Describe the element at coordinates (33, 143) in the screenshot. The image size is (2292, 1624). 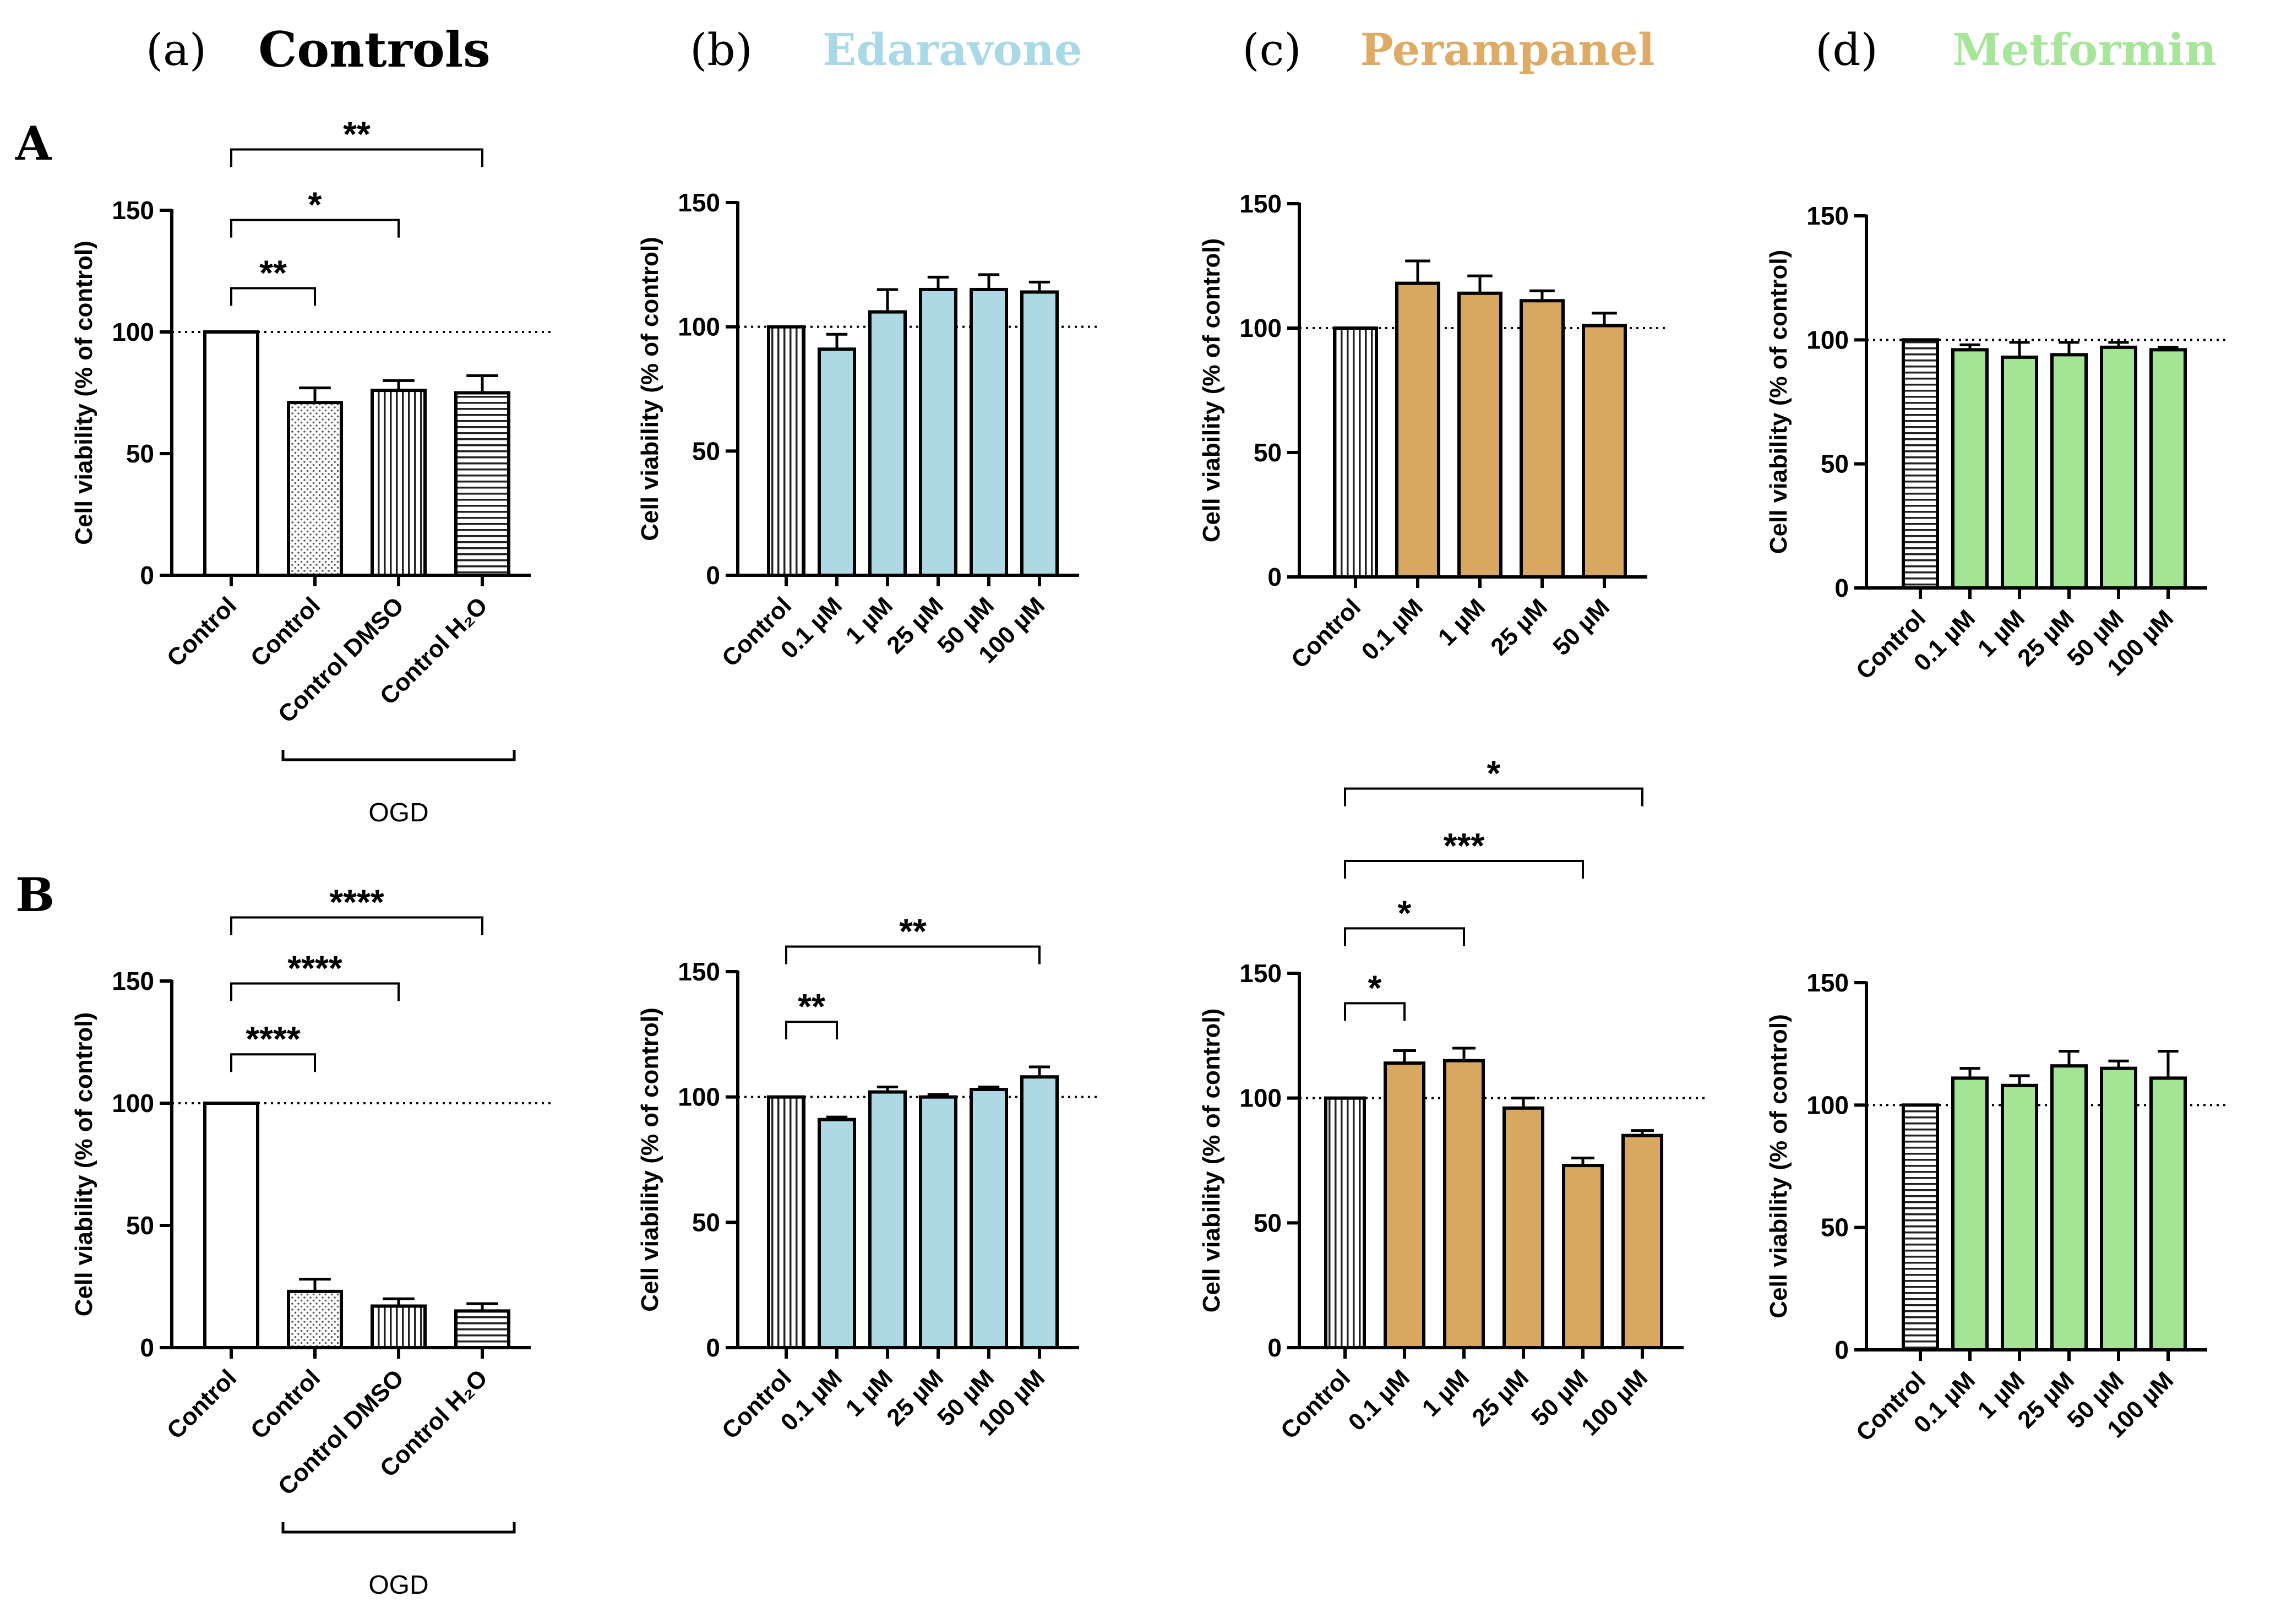
I see `row-label-a: A` at that location.